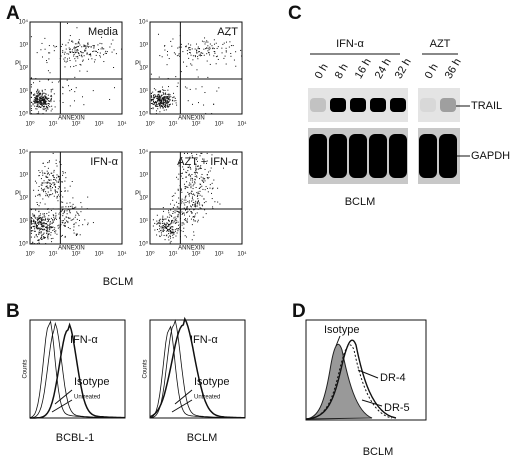 Image resolution: width=520 pixels, height=465 pixels. Describe the element at coordinates (84, 340) in the screenshot. I see `curve-label: IFN-α` at that location.